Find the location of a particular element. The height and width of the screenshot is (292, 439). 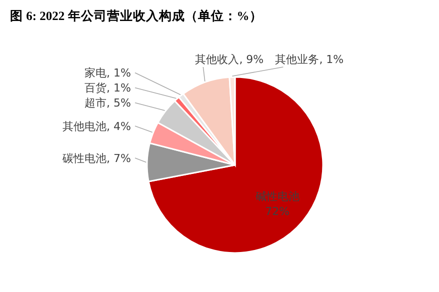

data-label: 72% is located at coordinates (277, 211).